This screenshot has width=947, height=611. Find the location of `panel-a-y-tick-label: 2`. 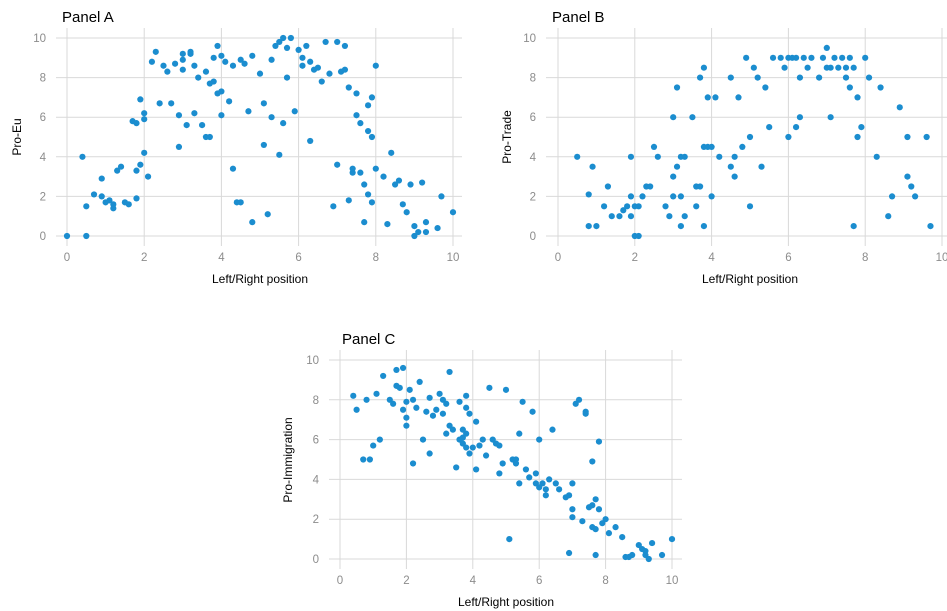

panel-a-y-tick-label: 2 is located at coordinates (43, 197).